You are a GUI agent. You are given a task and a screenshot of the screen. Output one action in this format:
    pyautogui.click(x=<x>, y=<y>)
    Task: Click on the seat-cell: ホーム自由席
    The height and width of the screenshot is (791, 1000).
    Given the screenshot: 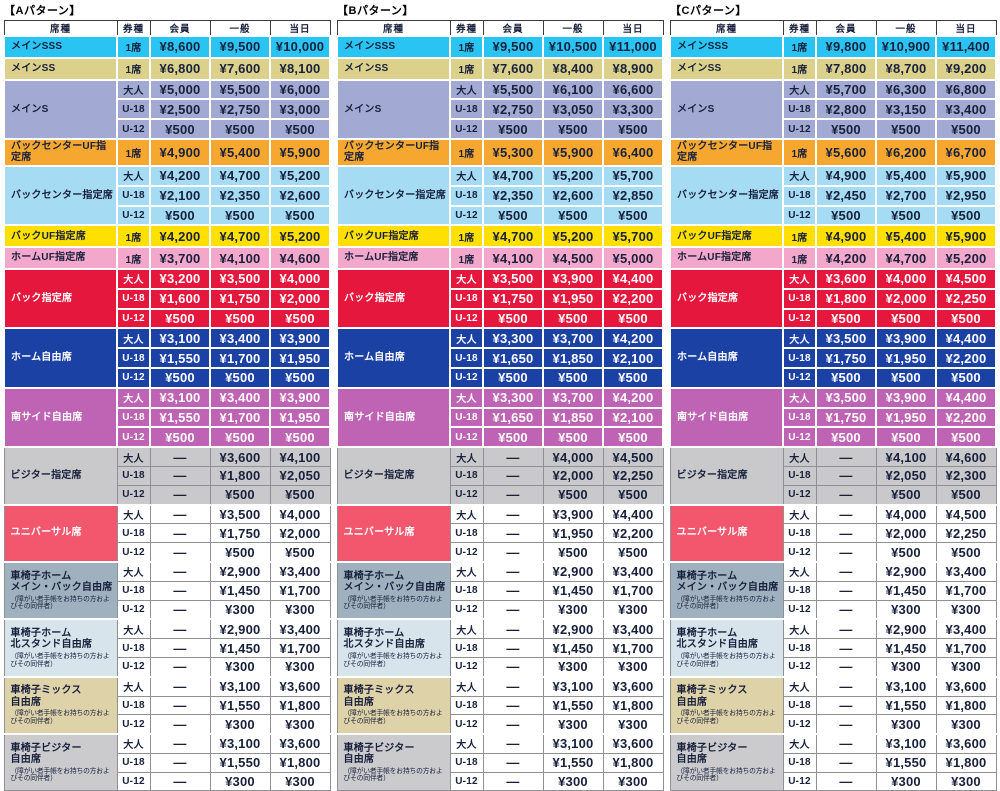 What is the action you would take?
    pyautogui.click(x=393, y=358)
    